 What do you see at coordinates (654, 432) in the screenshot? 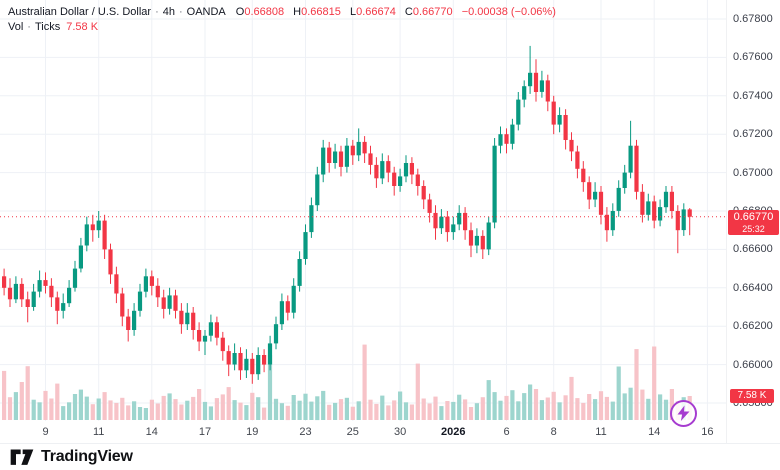
I see `time-tick-label: 14` at bounding box center [654, 432].